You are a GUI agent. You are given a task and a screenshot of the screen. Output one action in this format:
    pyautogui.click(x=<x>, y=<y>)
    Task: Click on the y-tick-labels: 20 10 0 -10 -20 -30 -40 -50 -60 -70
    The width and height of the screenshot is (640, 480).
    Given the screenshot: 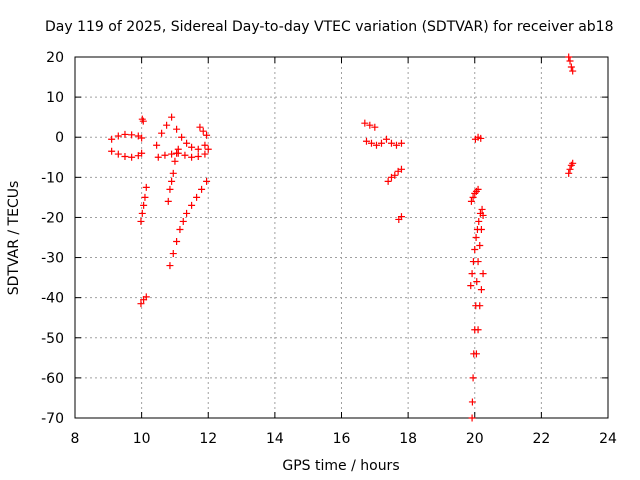 What is the action you would take?
    pyautogui.click(x=52, y=238)
    